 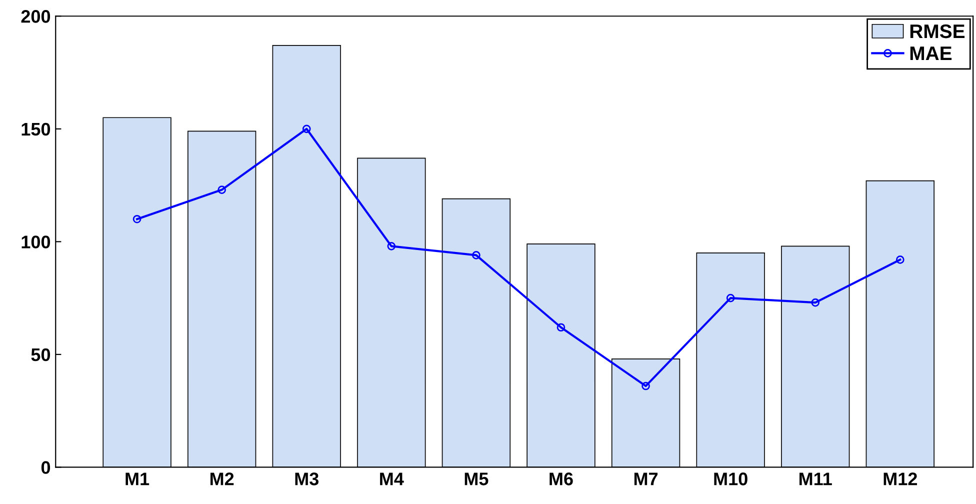 I want to click on x-tick-label: M5, so click(x=476, y=479).